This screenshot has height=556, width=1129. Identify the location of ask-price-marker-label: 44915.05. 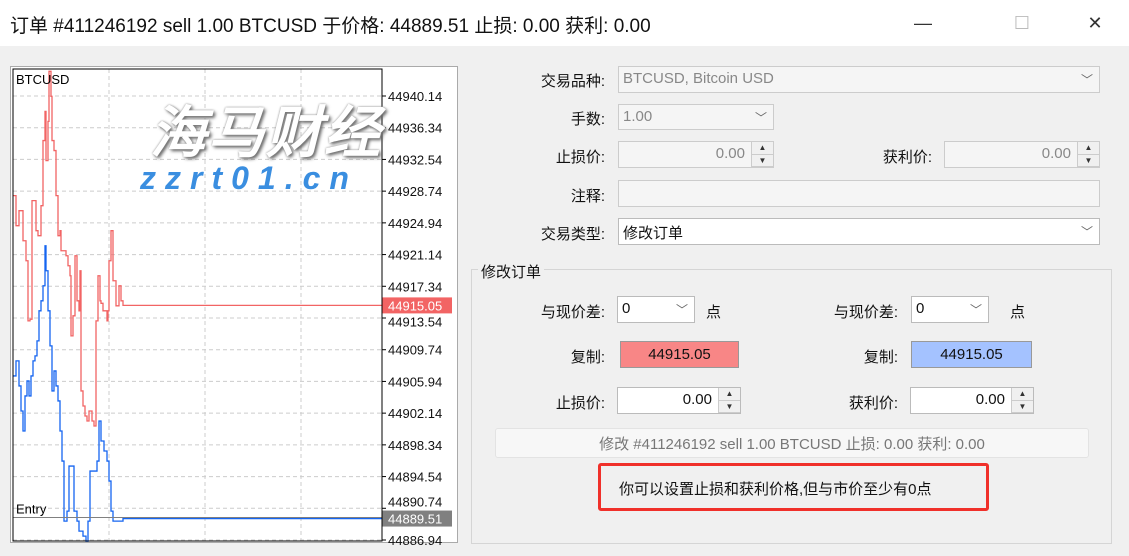
(415, 305).